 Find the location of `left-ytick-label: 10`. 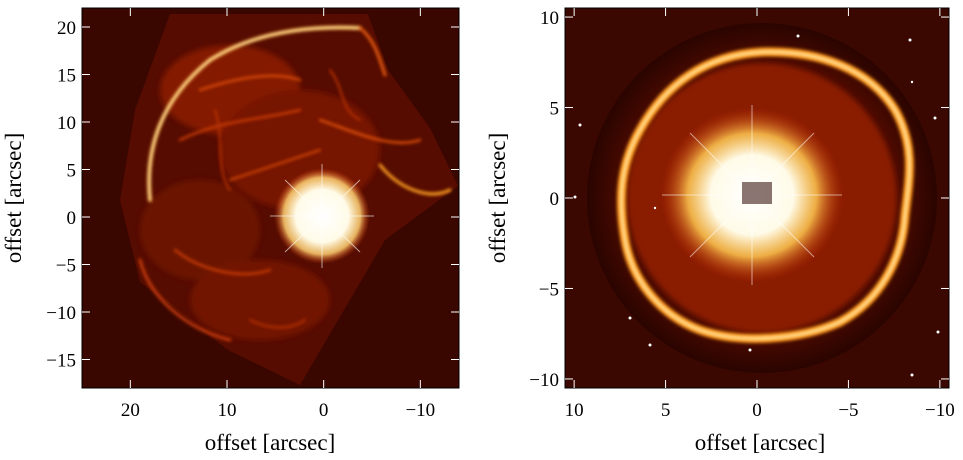

left-ytick-label: 10 is located at coordinates (66, 123).